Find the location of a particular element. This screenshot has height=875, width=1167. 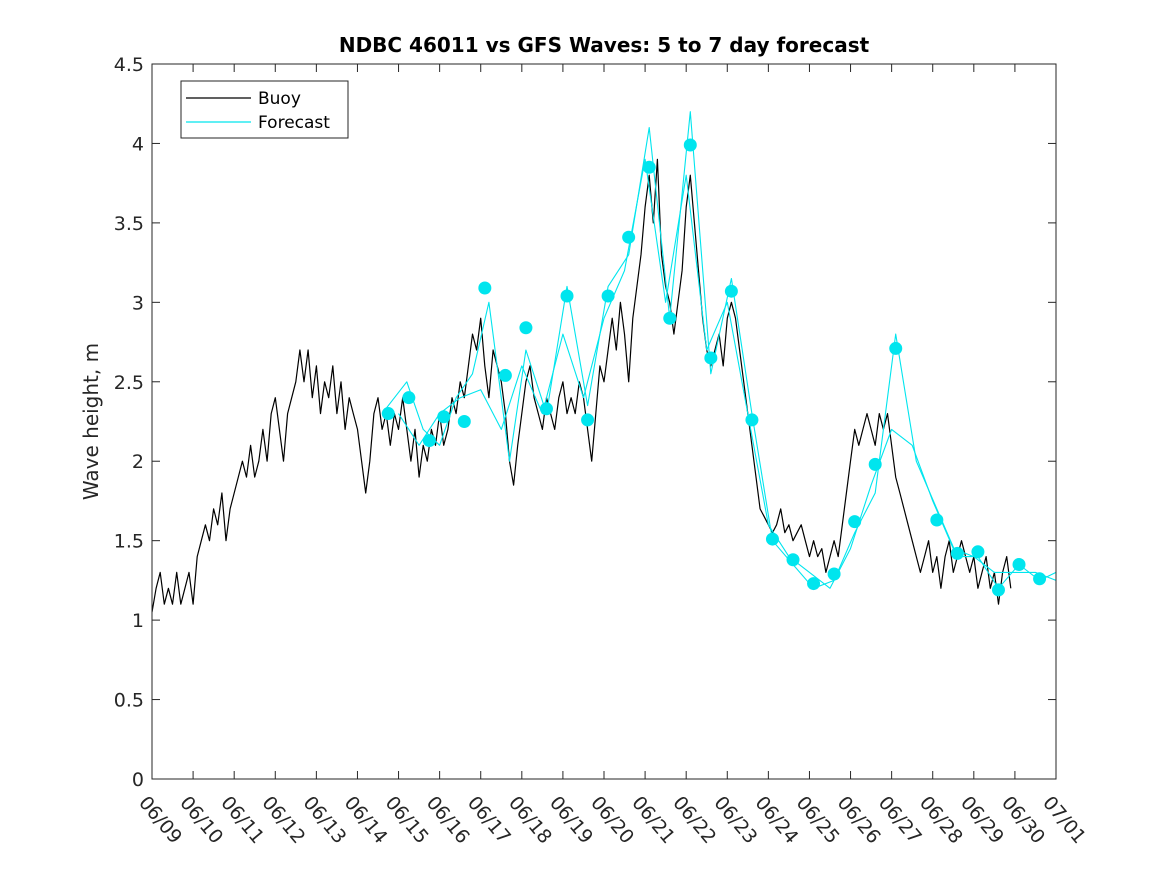

y-tick-label: 0.5 is located at coordinates (129, 701).